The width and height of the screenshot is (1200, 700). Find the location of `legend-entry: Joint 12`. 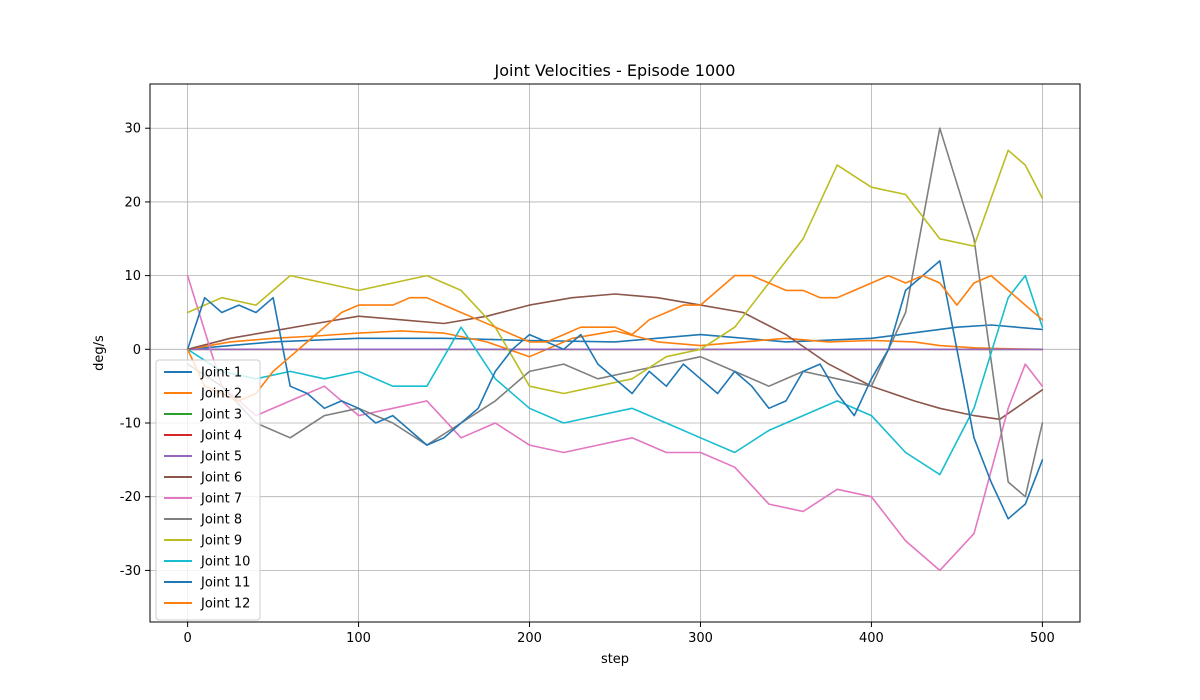

legend-entry: Joint 12 is located at coordinates (225, 604).